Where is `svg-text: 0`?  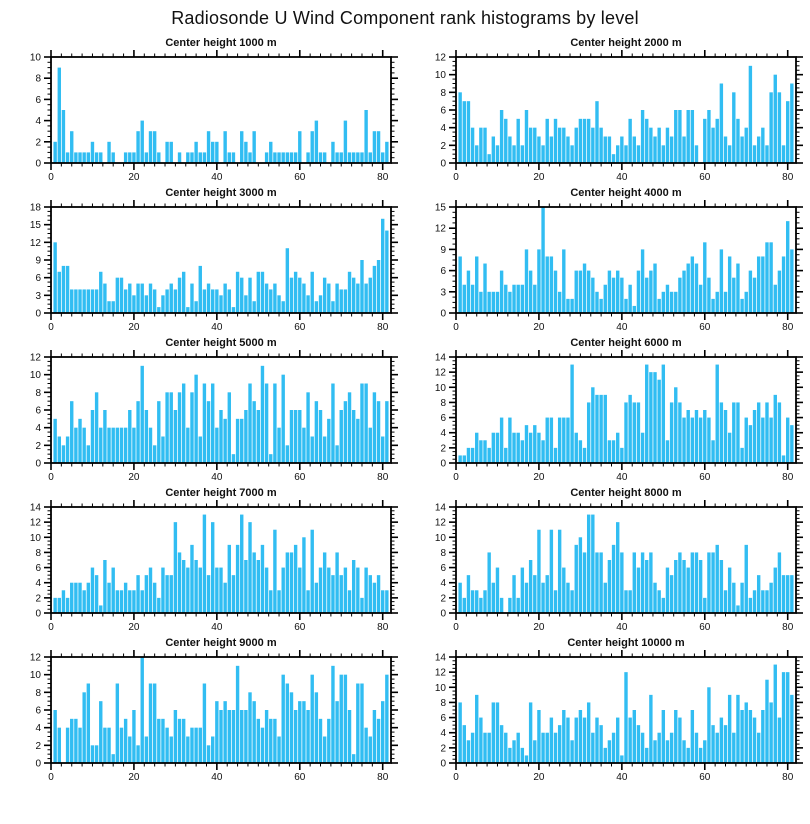
svg-text: 0 is located at coordinates (38, 164).